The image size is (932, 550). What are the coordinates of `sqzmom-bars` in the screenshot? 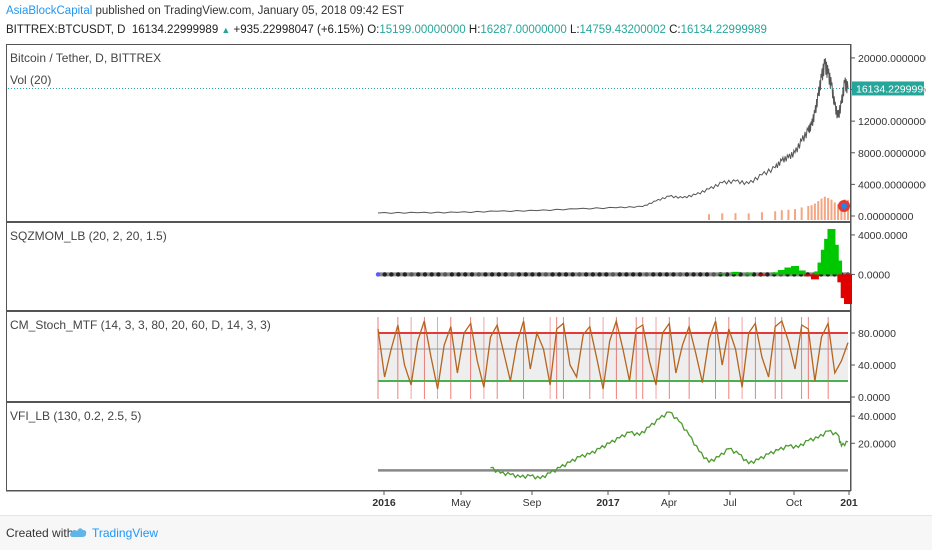 It's located at (785, 266).